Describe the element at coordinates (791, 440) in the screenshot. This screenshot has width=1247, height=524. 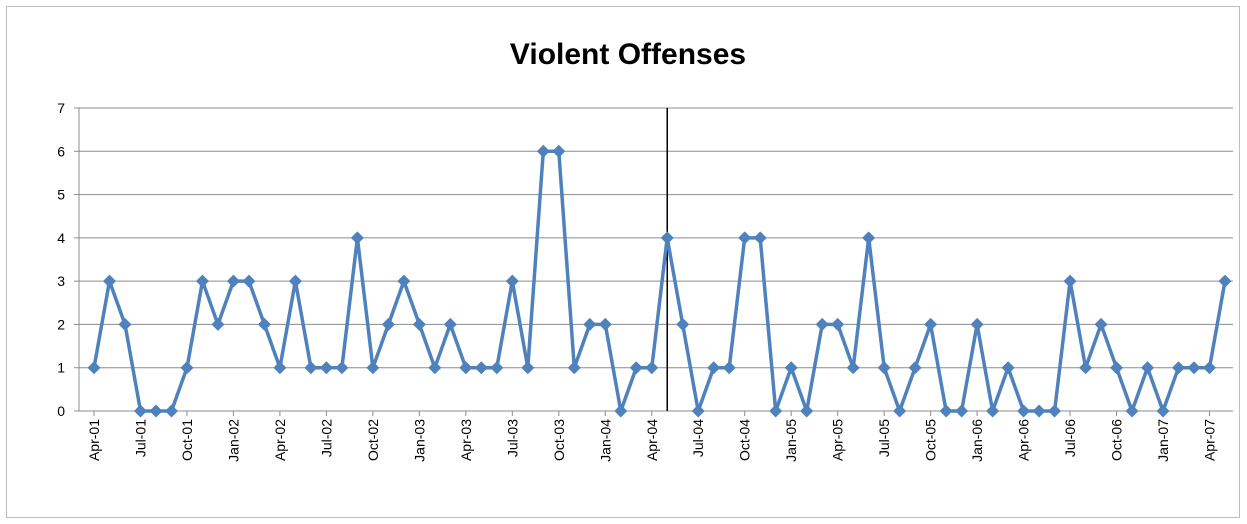
I see `x-tick-label: Jan-05` at that location.